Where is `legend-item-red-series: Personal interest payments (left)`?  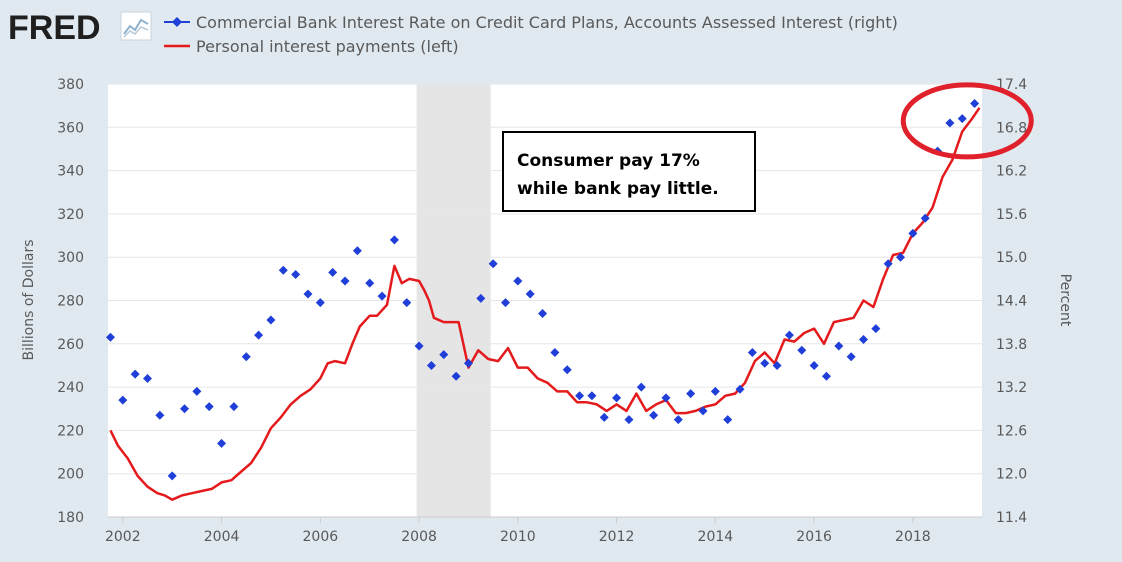 legend-item-red-series: Personal interest payments (left) is located at coordinates (311, 46).